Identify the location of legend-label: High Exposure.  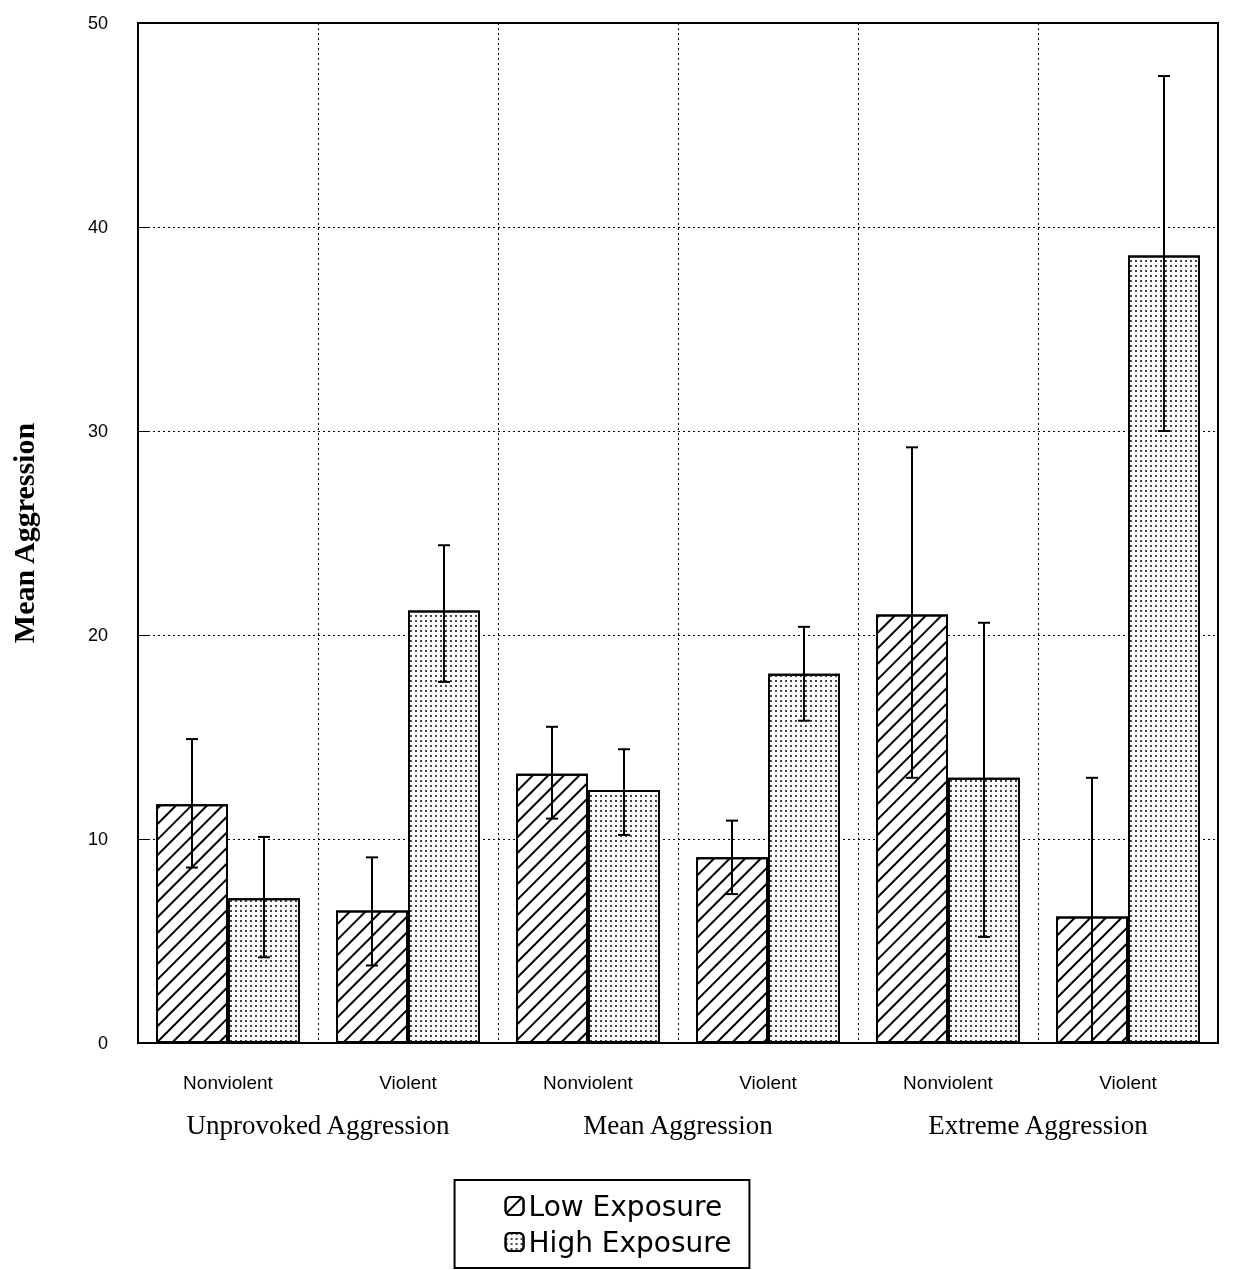
(630, 1242).